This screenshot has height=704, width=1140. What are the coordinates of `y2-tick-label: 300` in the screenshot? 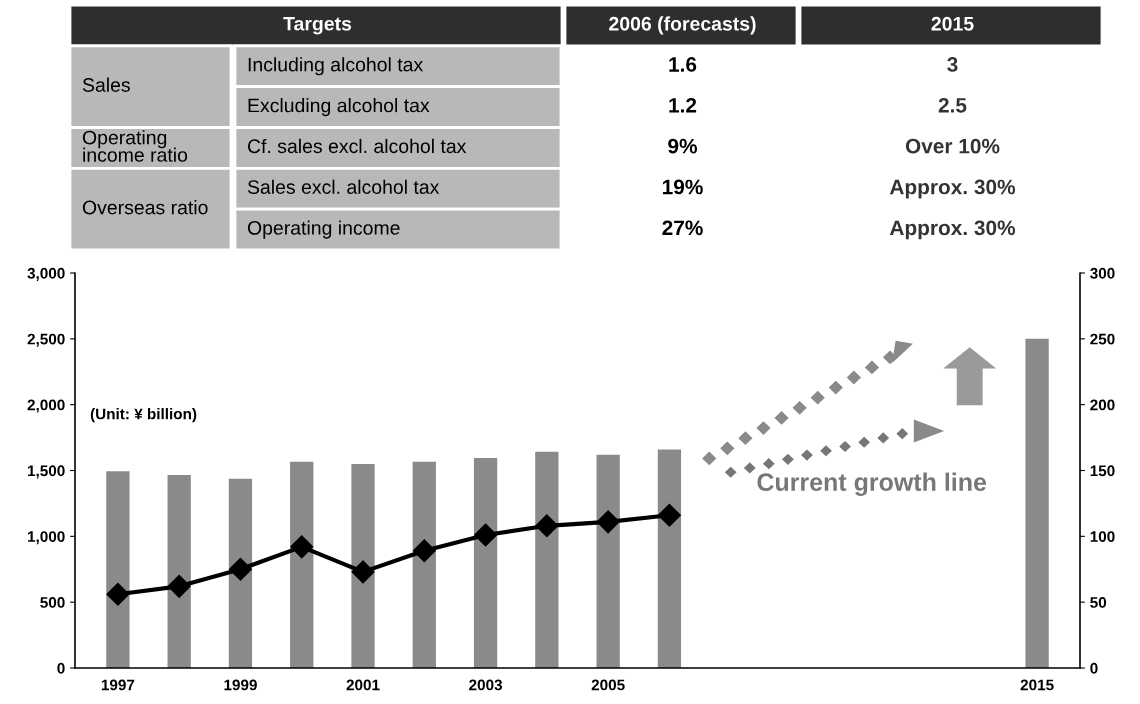 It's located at (1102, 273).